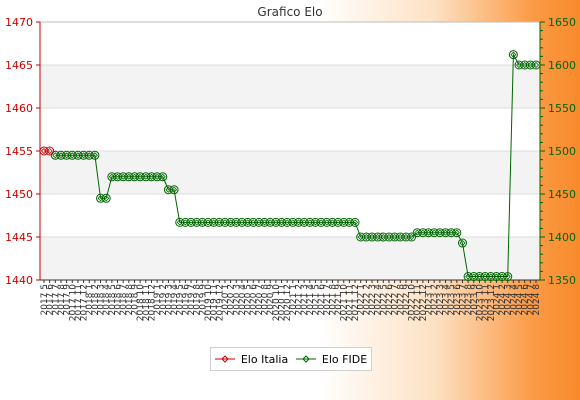 This screenshot has height=400, width=580. I want to click on x-tick-label: 2024 3, so click(509, 300).